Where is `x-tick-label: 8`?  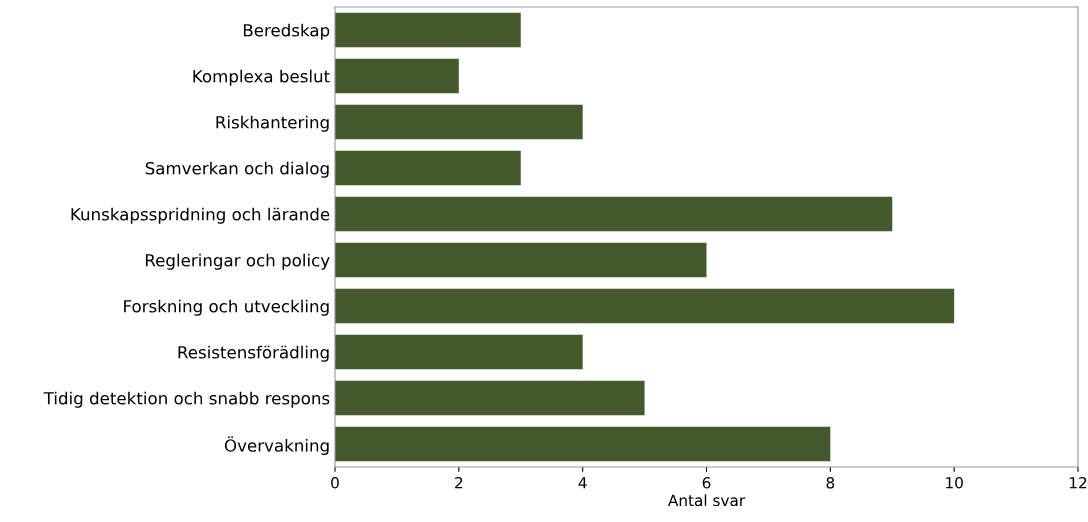
x-tick-label: 8 is located at coordinates (830, 482).